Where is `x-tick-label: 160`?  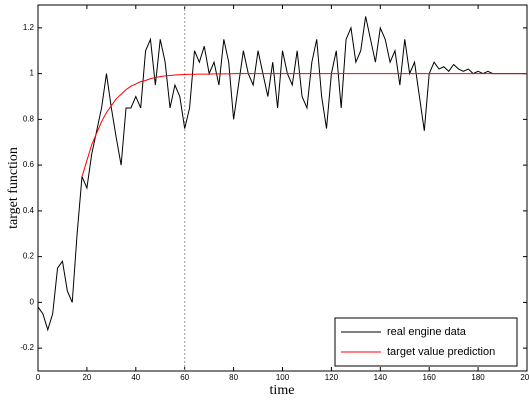
x-tick-label: 160 is located at coordinates (430, 377).